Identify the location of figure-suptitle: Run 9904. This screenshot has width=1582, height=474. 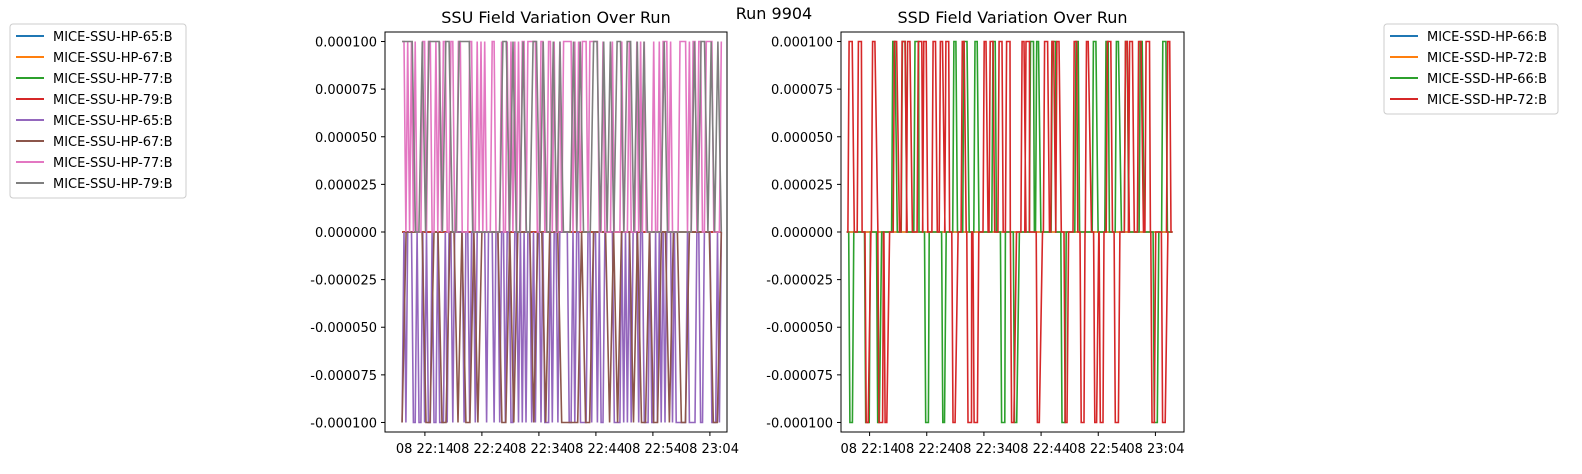
(774, 13).